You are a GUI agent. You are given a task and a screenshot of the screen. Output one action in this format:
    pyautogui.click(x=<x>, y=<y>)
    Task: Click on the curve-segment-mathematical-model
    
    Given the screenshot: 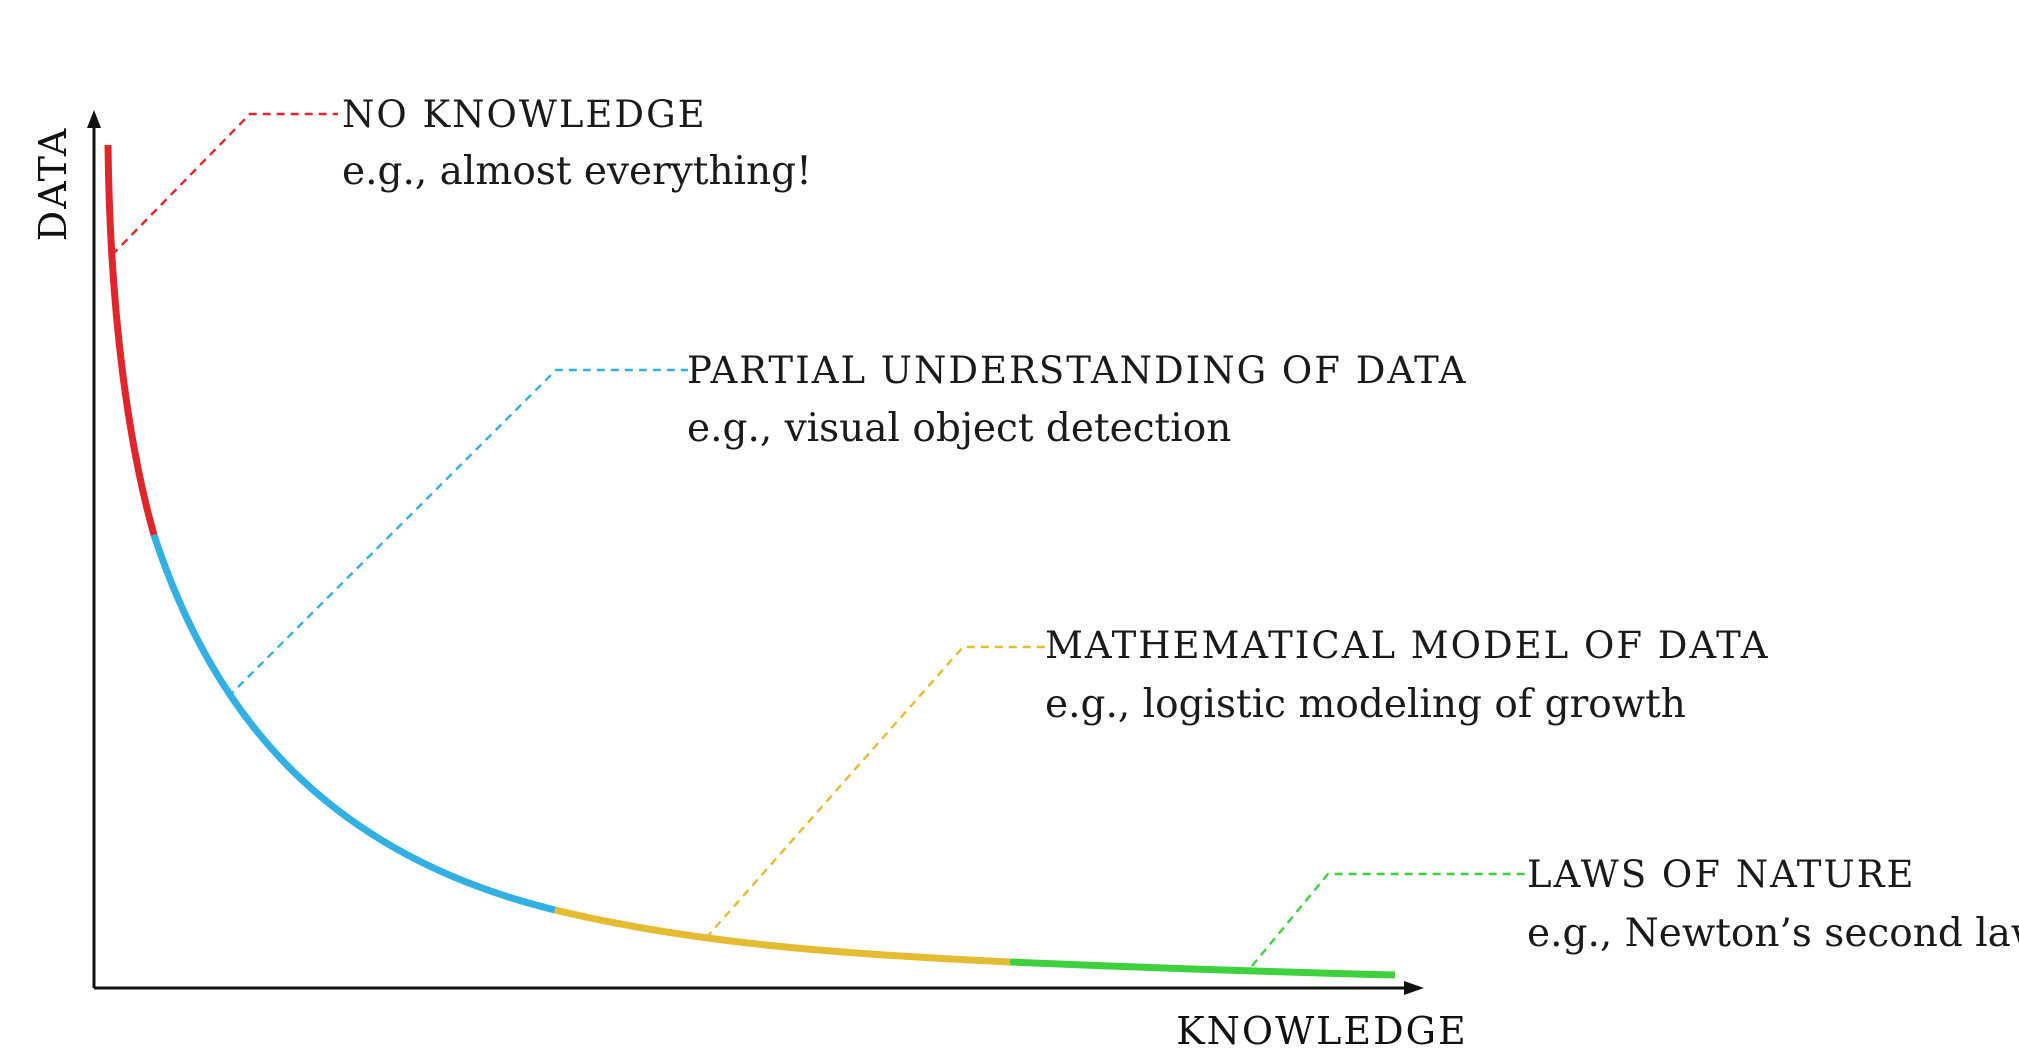 What is the action you would take?
    pyautogui.click(x=782, y=936)
    